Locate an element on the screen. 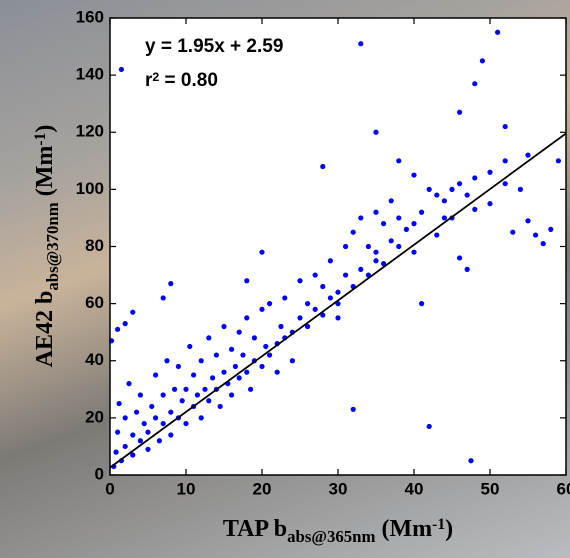 Image resolution: width=570 pixels, height=558 pixels. label-part: 2 is located at coordinates (155, 77).